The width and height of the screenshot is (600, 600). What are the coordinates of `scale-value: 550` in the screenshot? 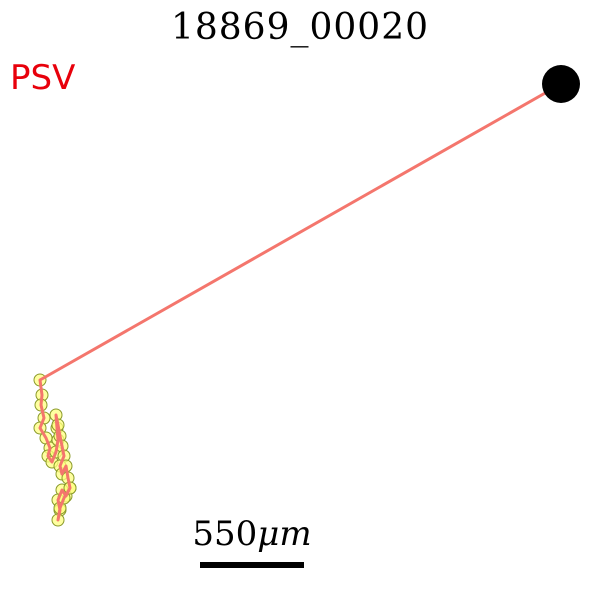 It's located at (225, 534).